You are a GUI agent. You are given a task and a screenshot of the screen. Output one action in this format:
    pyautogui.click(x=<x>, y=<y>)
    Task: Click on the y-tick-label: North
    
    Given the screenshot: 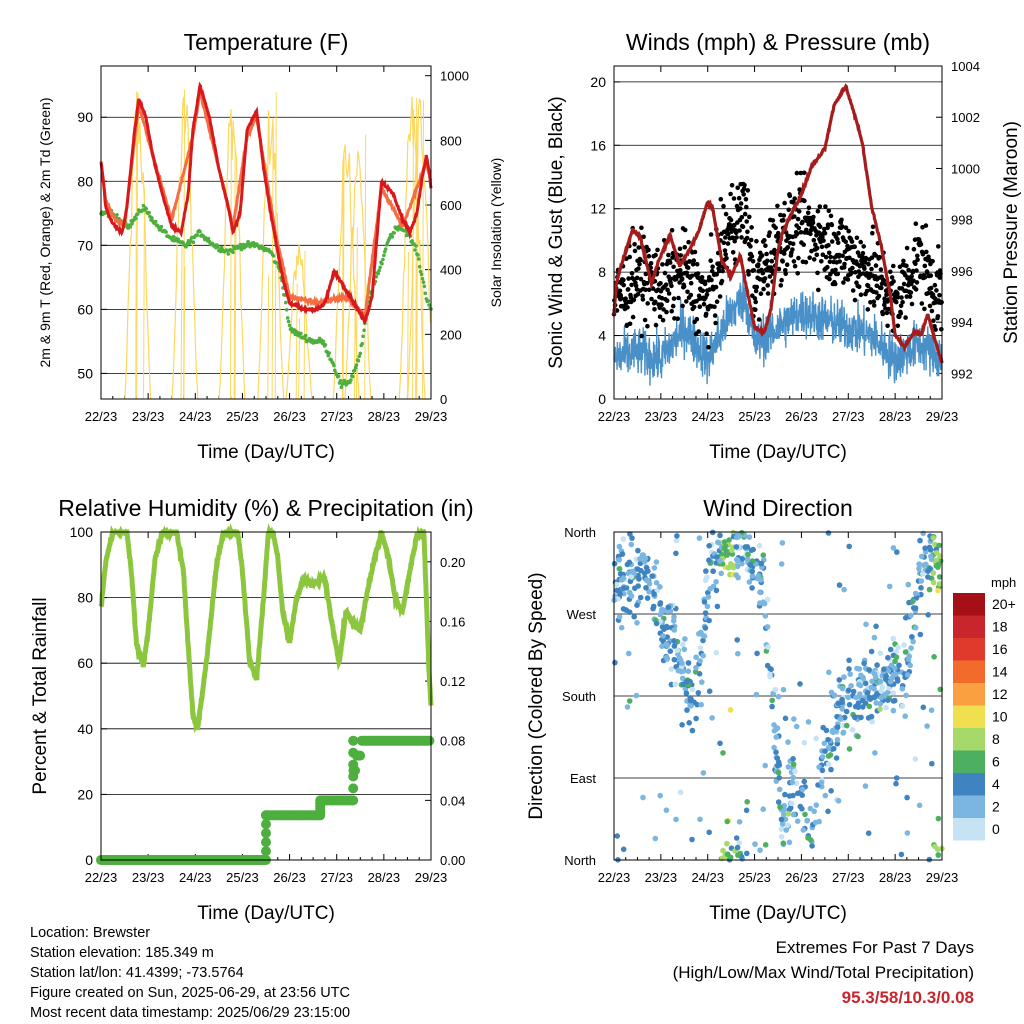 What is the action you would take?
    pyautogui.click(x=580, y=860)
    